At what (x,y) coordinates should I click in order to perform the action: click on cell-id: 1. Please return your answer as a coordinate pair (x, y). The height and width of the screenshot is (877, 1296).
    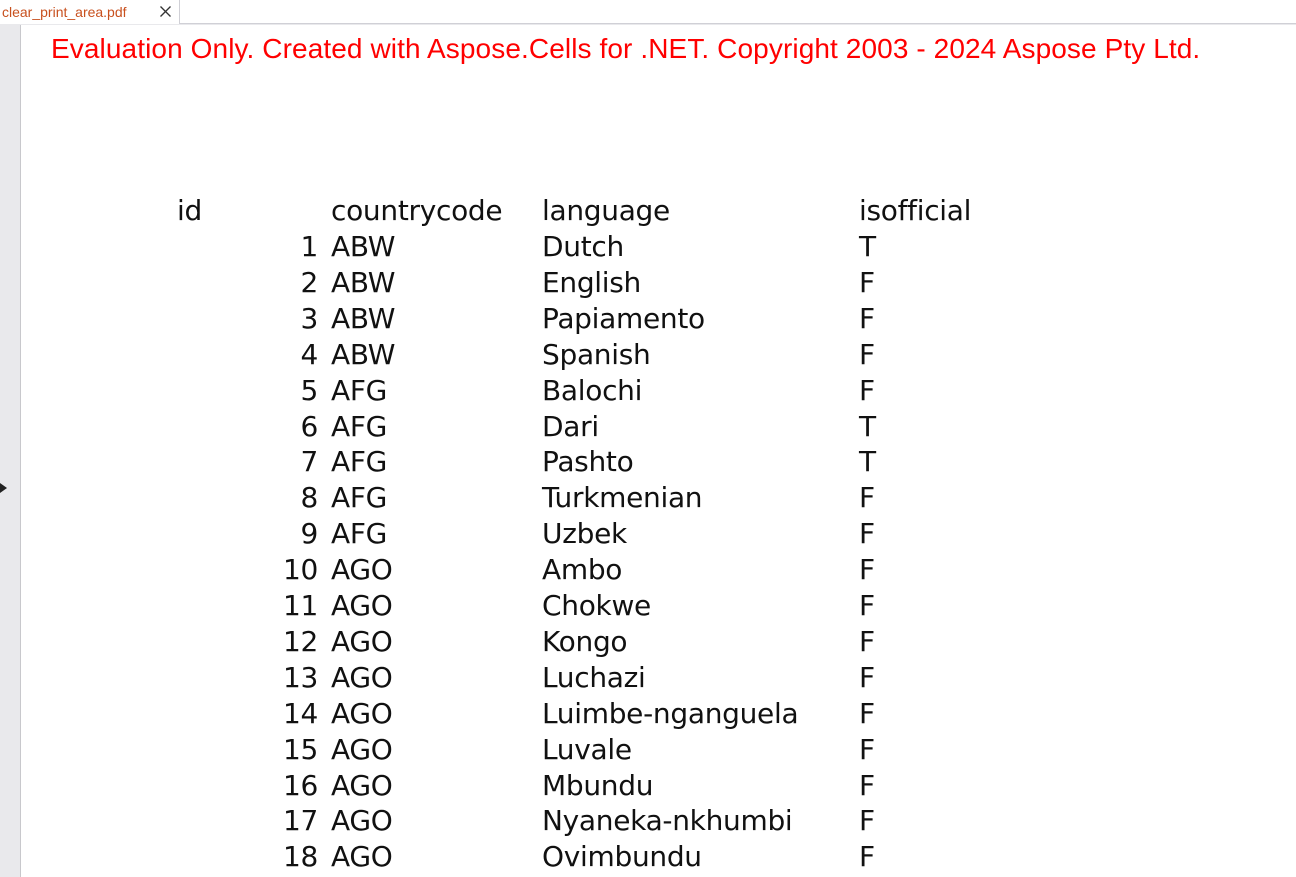
    Looking at the image, I should click on (309, 246).